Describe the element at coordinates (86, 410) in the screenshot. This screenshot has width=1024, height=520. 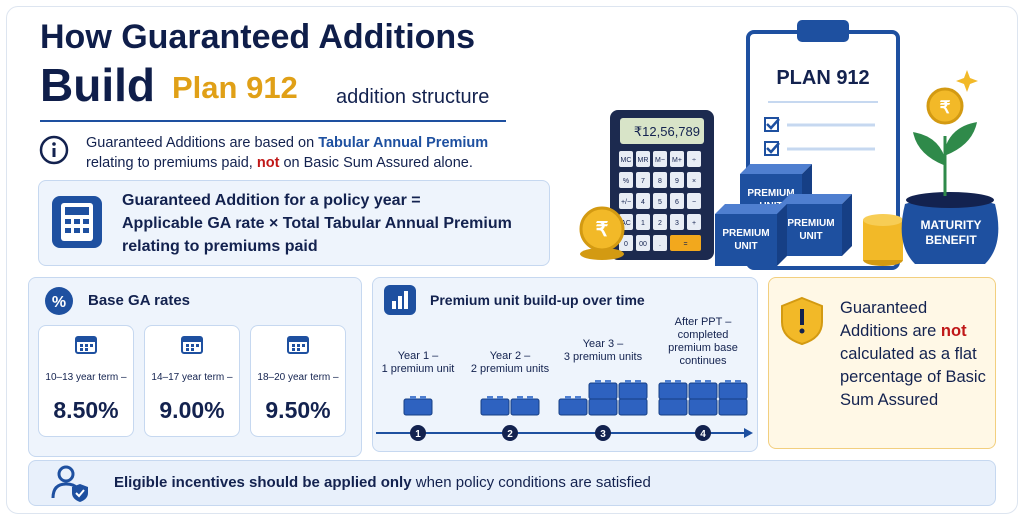
I see `rate-value: 8.50%` at that location.